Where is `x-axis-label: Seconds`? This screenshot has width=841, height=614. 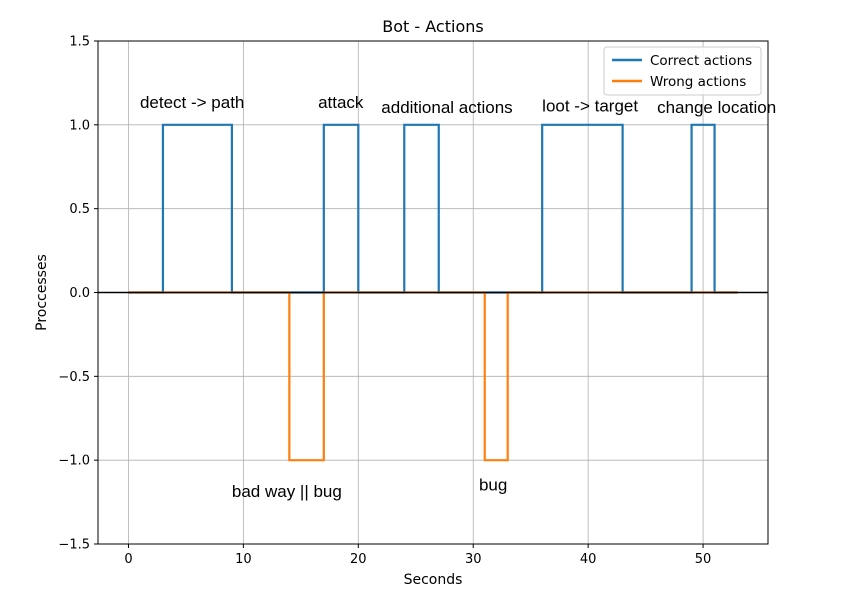 x-axis-label: Seconds is located at coordinates (433, 580).